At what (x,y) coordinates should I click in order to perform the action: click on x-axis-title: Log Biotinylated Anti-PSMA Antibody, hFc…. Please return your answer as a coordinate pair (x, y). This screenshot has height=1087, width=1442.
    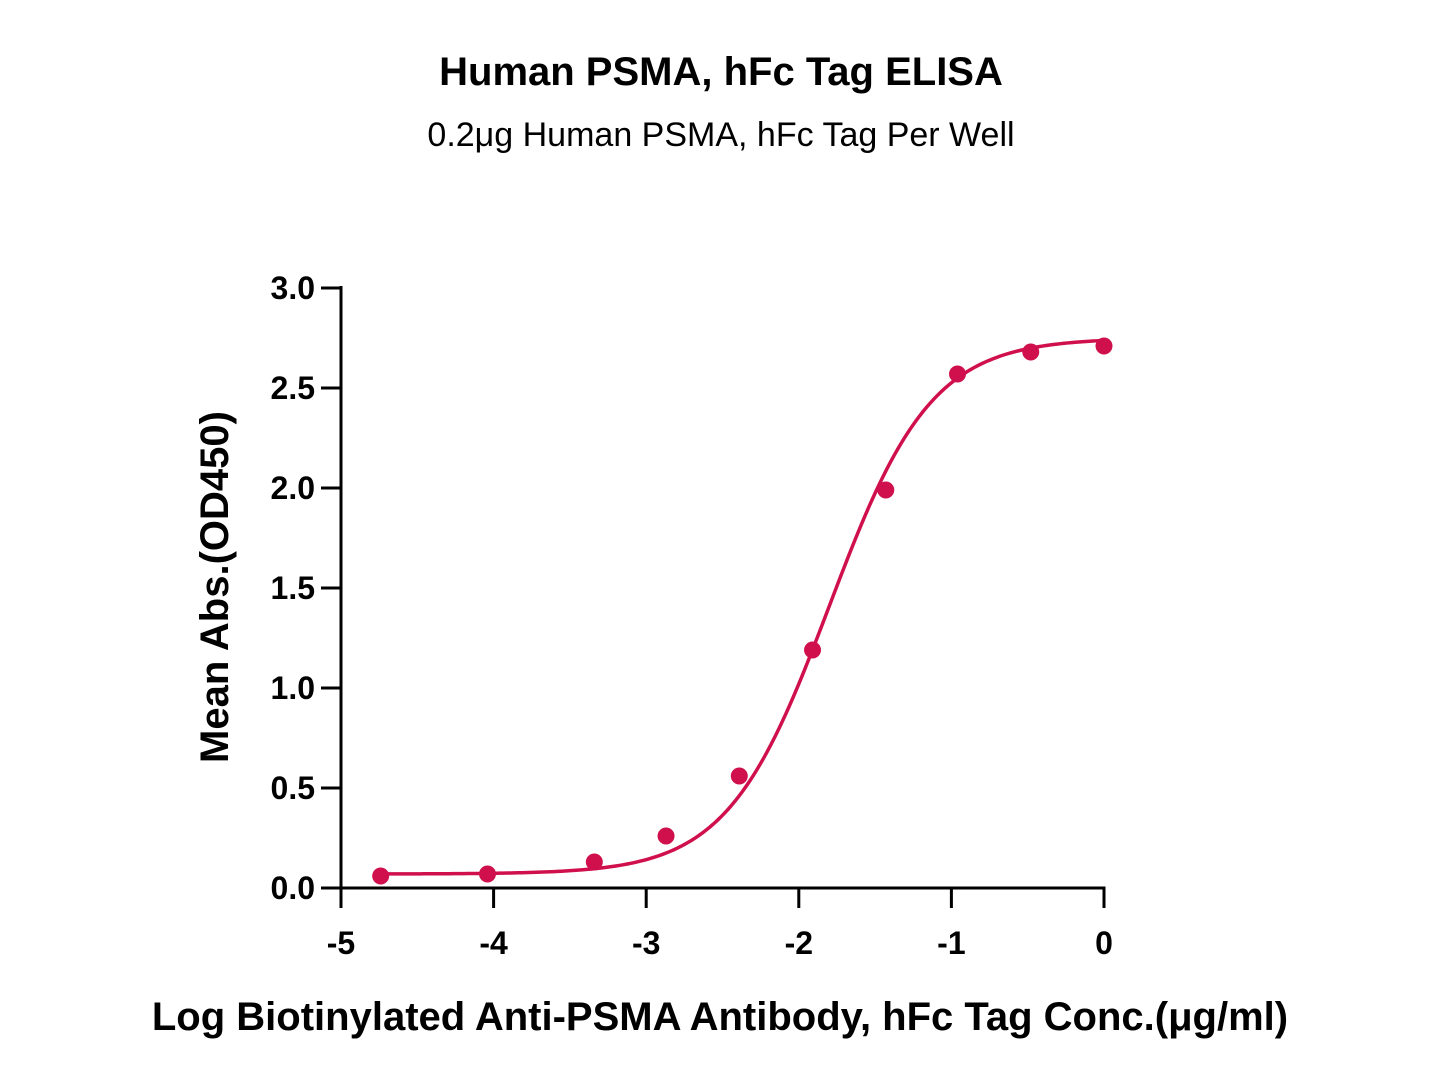
    Looking at the image, I should click on (720, 1017).